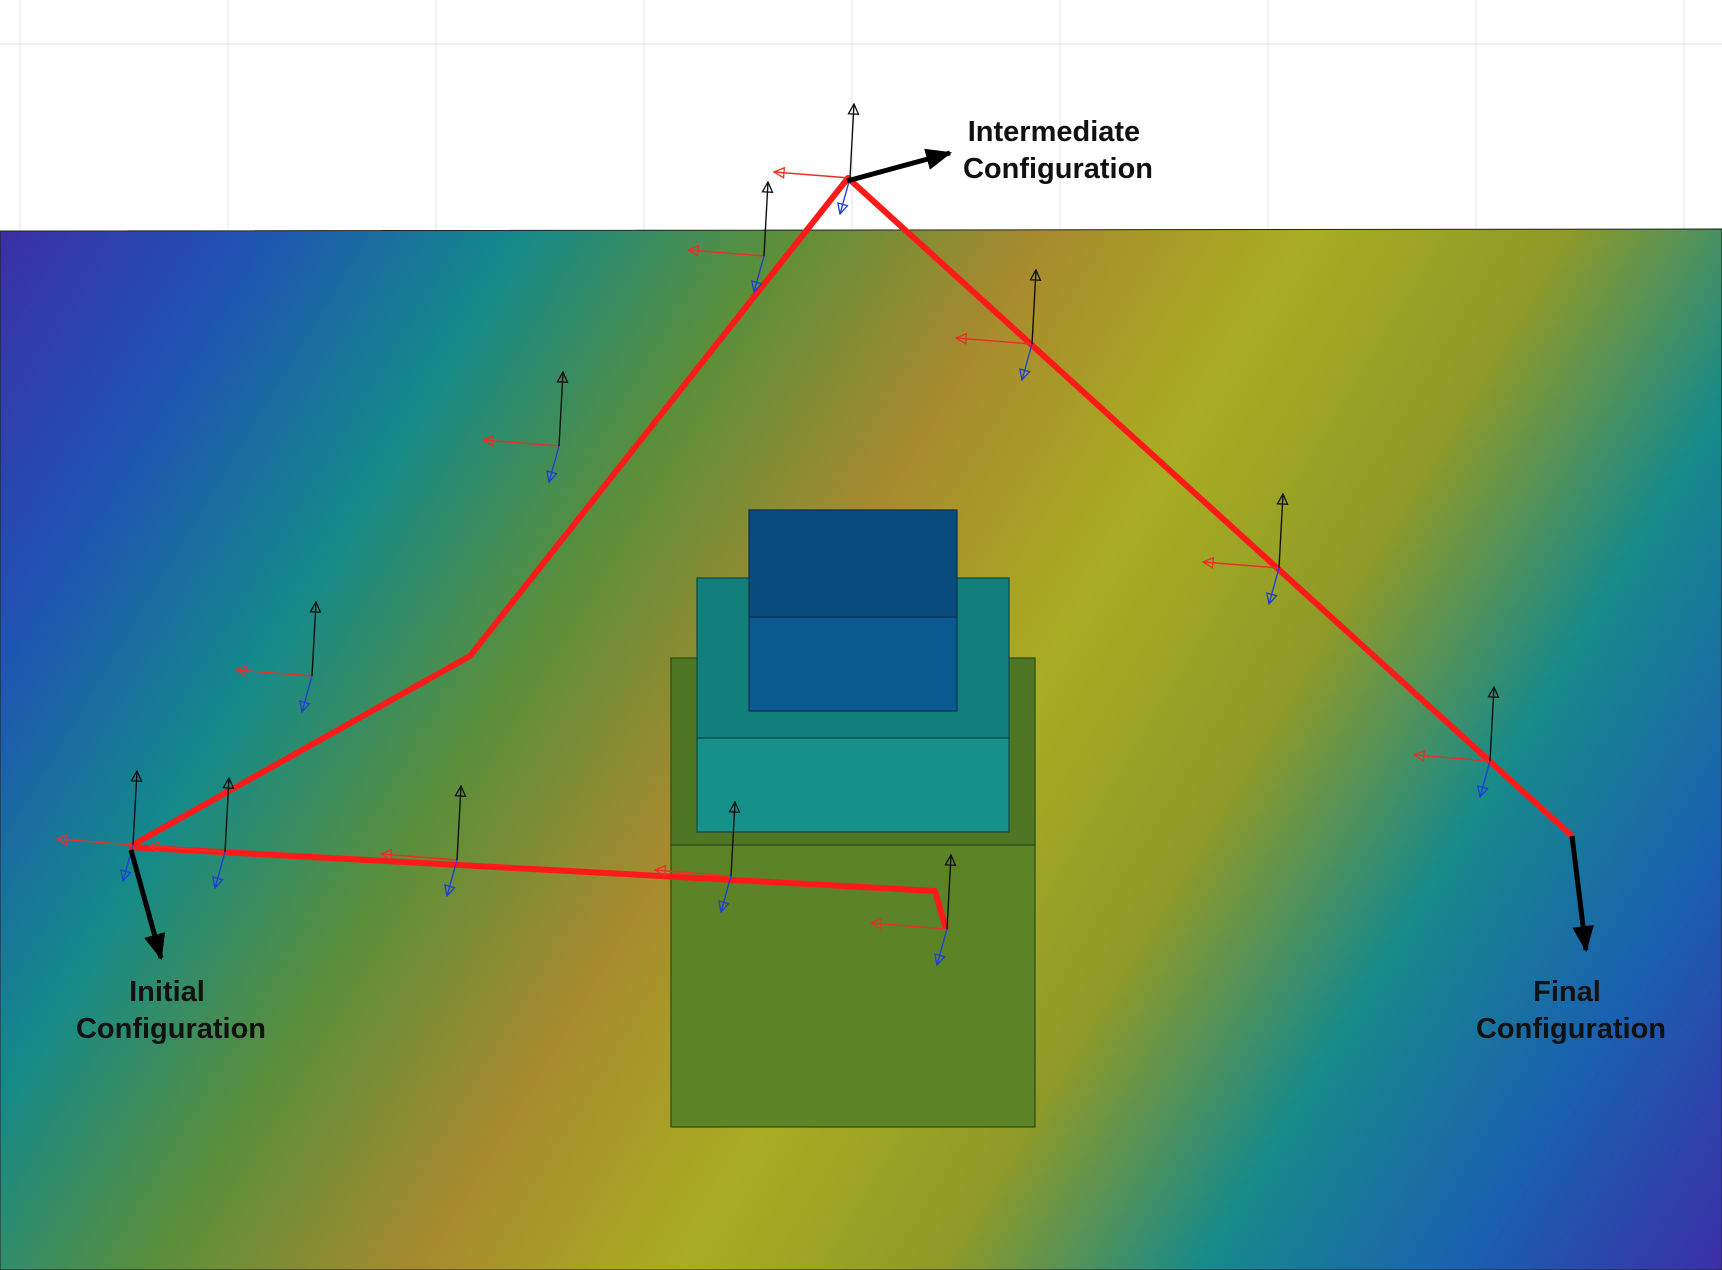 The image size is (1722, 1270). Describe the element at coordinates (538, 887) in the screenshot. I see `trajectory-path-lower` at that location.